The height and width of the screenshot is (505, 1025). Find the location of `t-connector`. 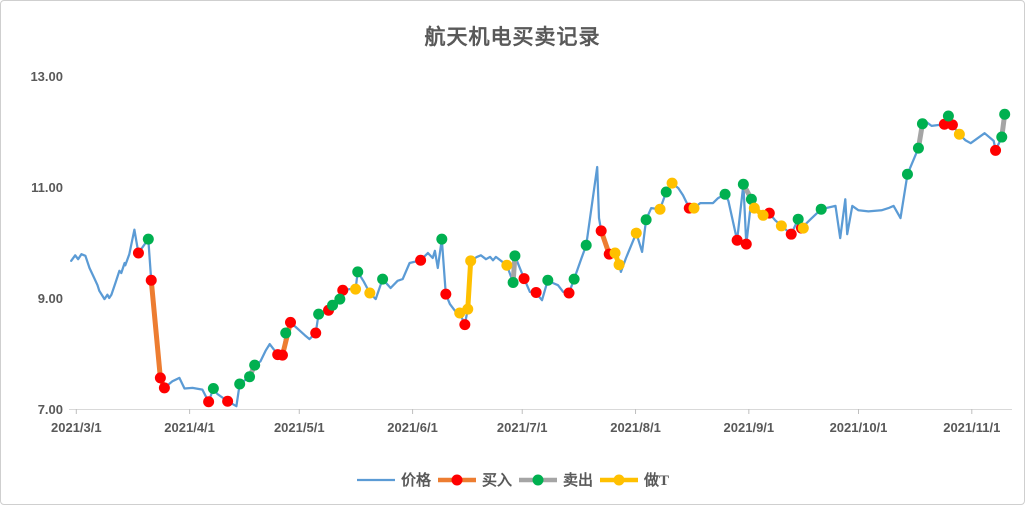

t-connector is located at coordinates (469, 285).